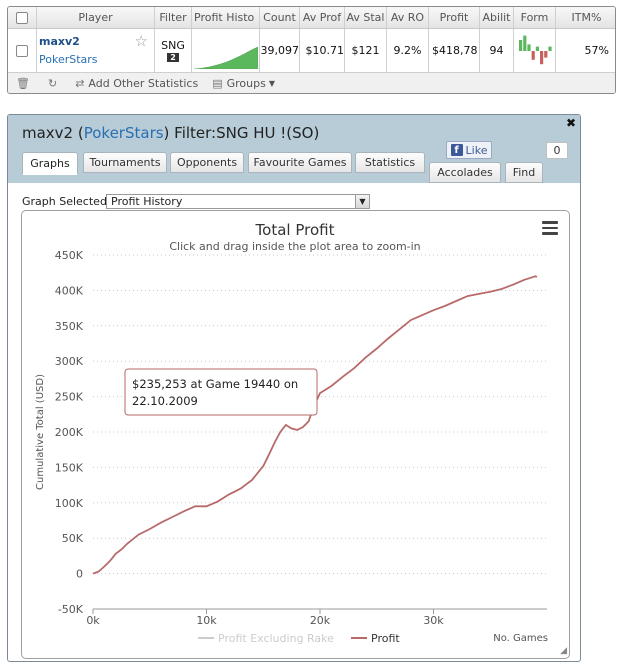  I want to click on player-name-link: maxv2, so click(59, 41).